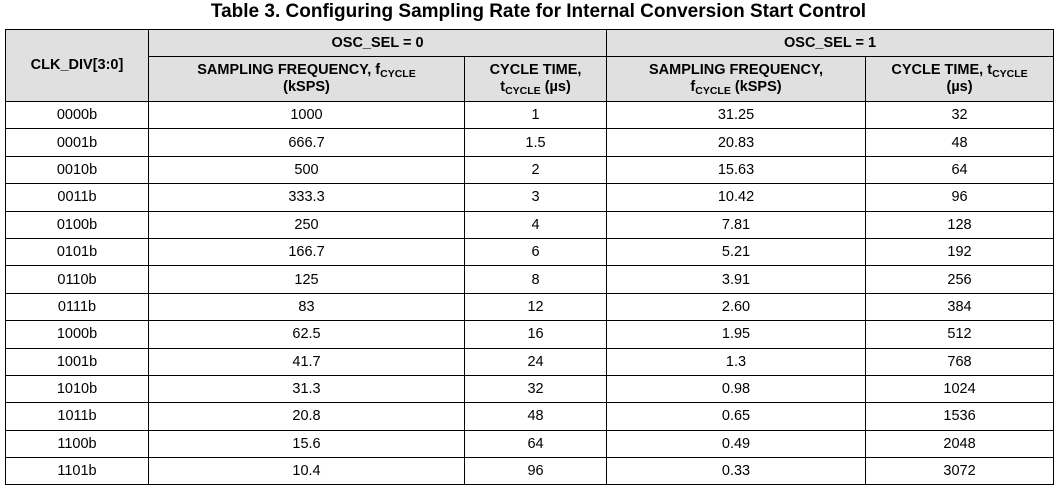 The height and width of the screenshot is (497, 1061). What do you see at coordinates (960, 307) in the screenshot?
I see `osc1-cycle-time-cell: 384` at bounding box center [960, 307].